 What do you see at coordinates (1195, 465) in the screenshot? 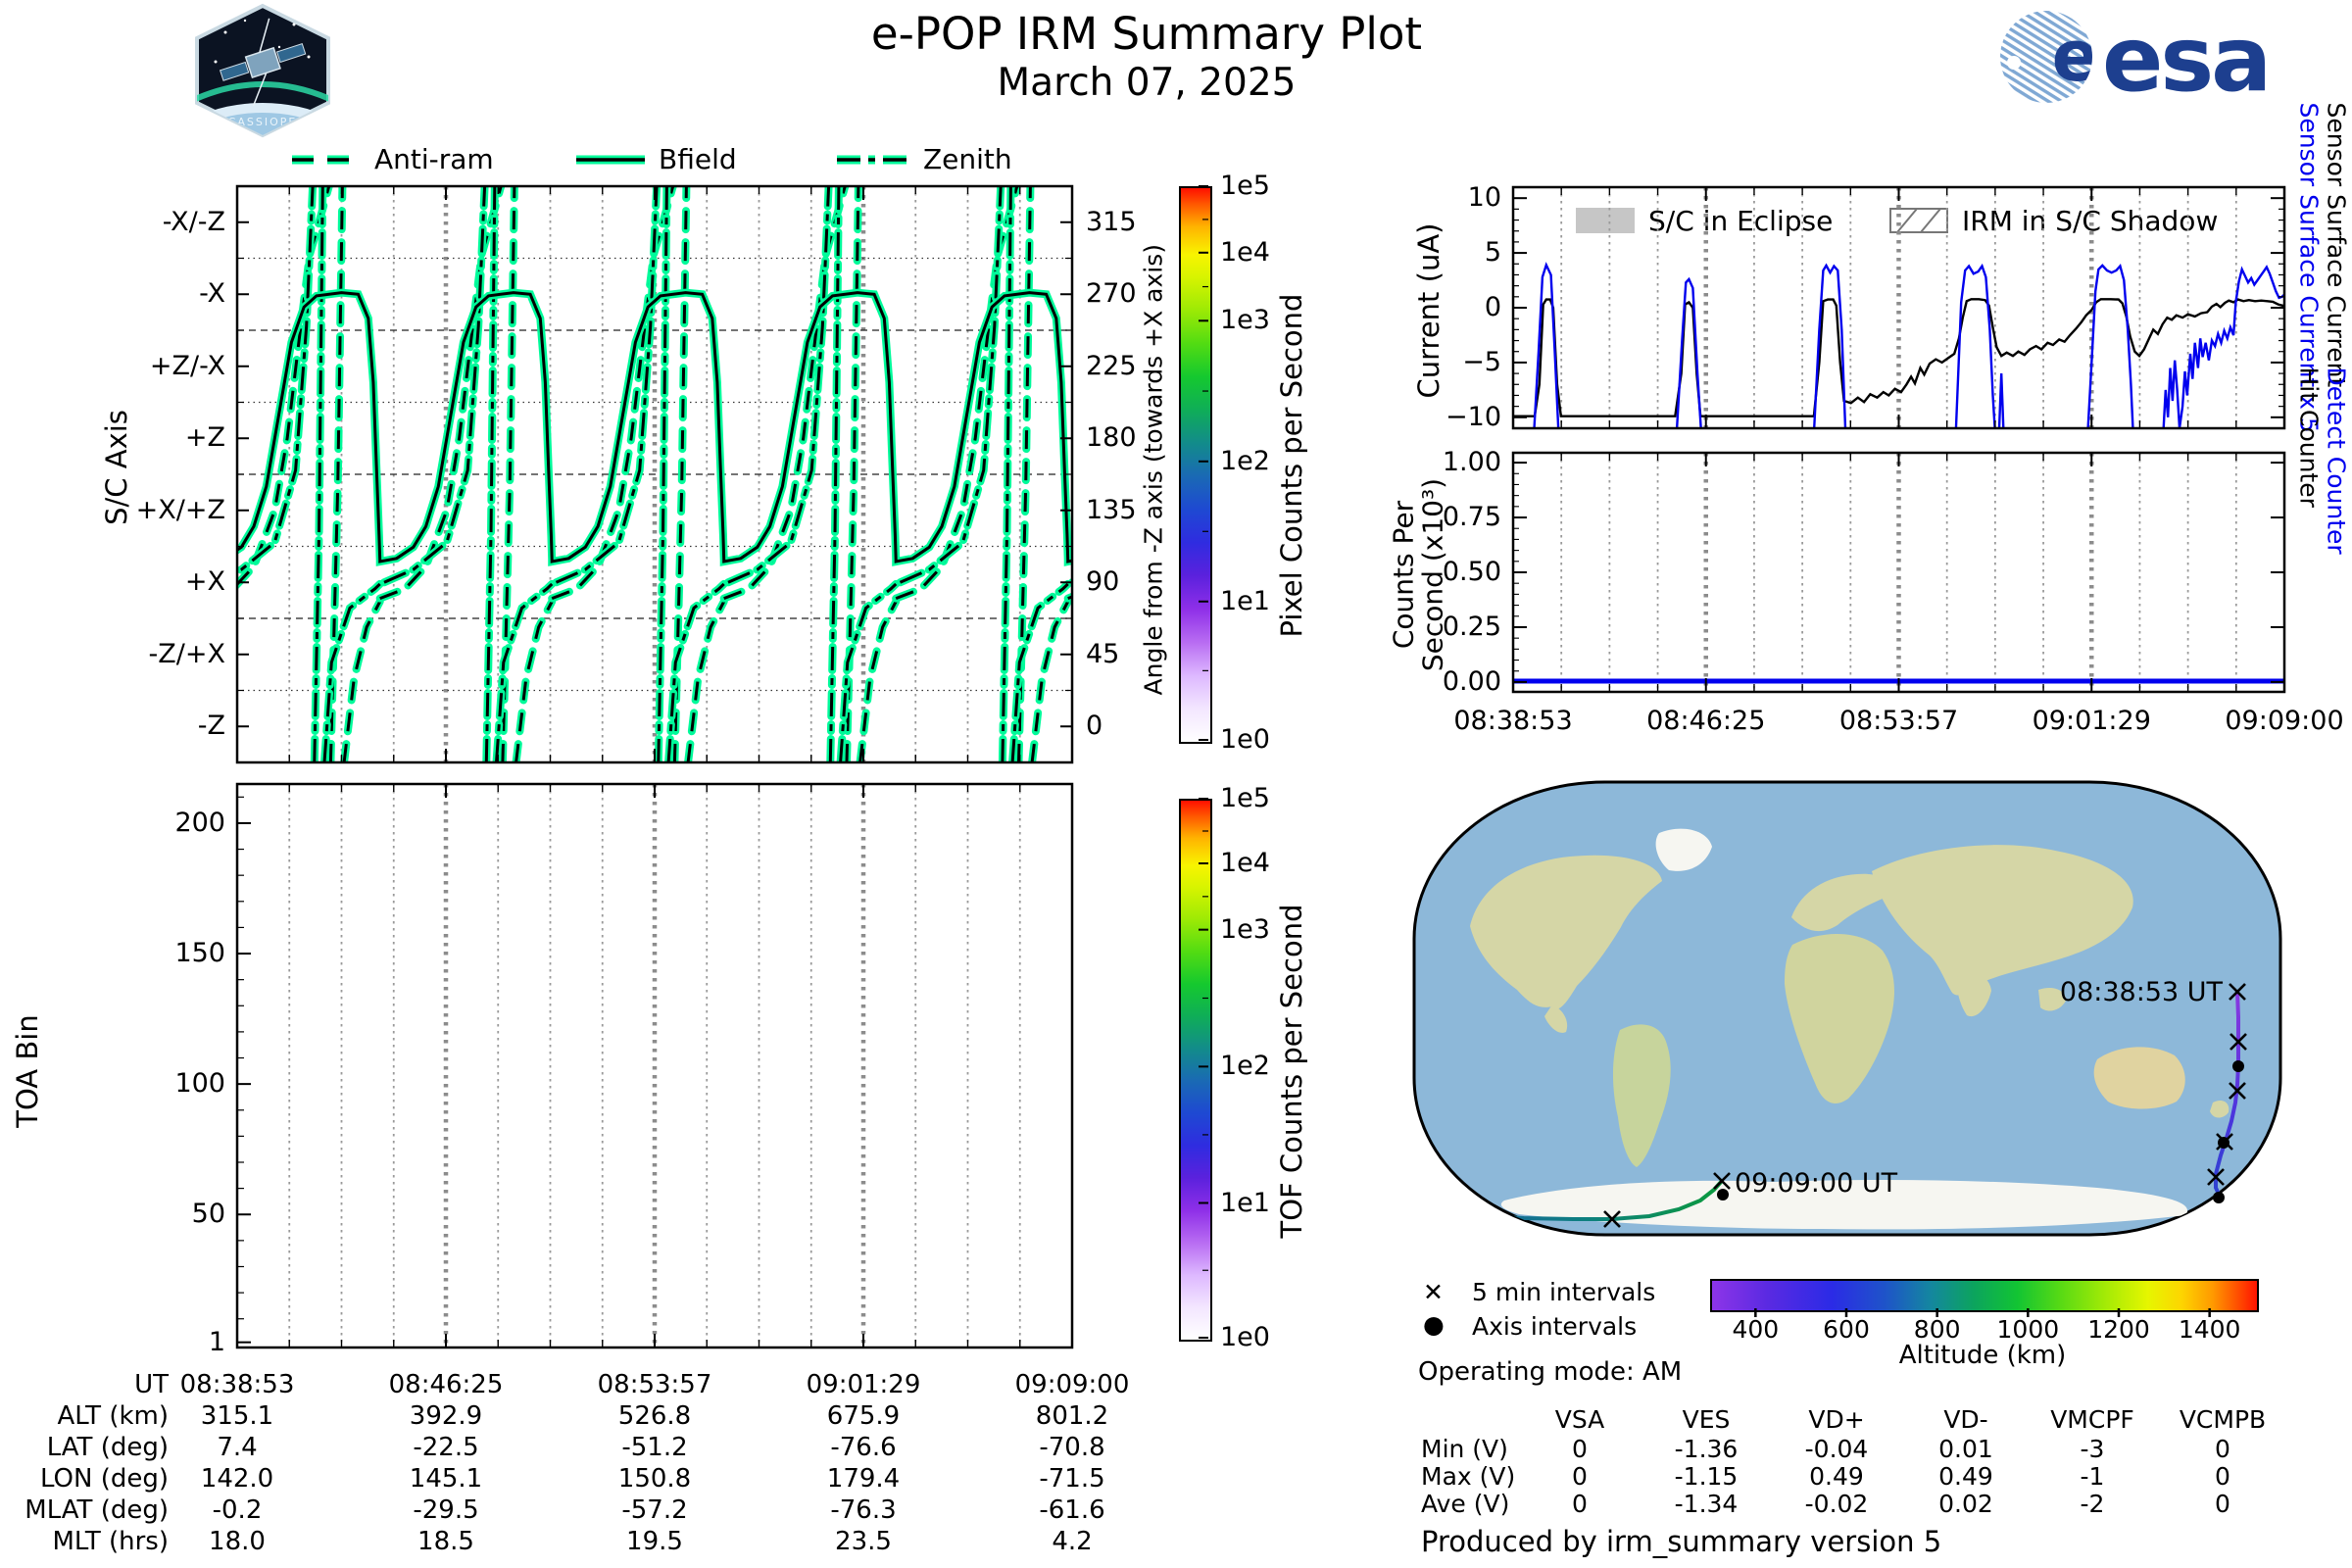
I see `pixel-colorbar` at bounding box center [1195, 465].